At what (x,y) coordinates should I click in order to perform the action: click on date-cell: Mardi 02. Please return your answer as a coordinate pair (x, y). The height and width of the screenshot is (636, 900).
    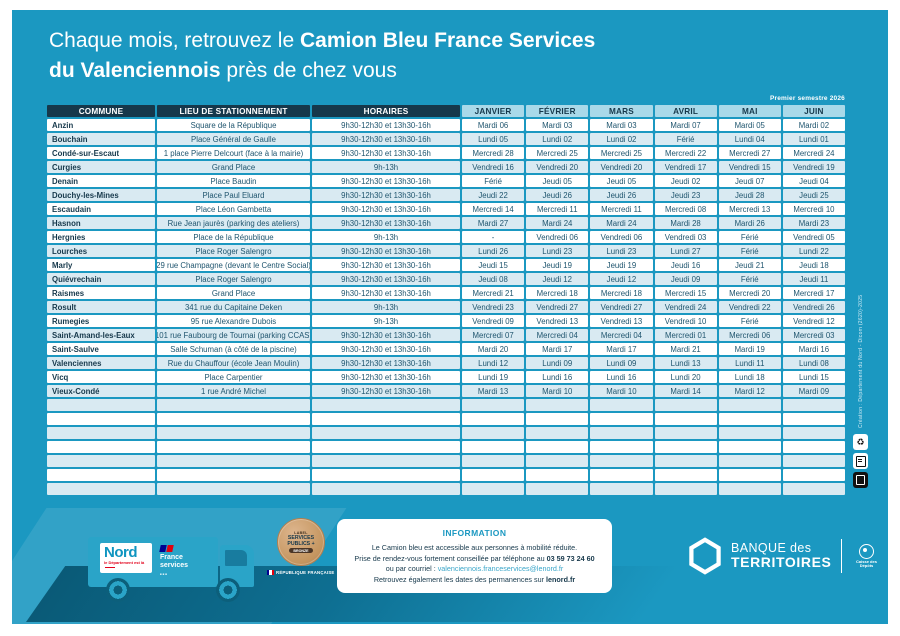
    Looking at the image, I should click on (813, 125).